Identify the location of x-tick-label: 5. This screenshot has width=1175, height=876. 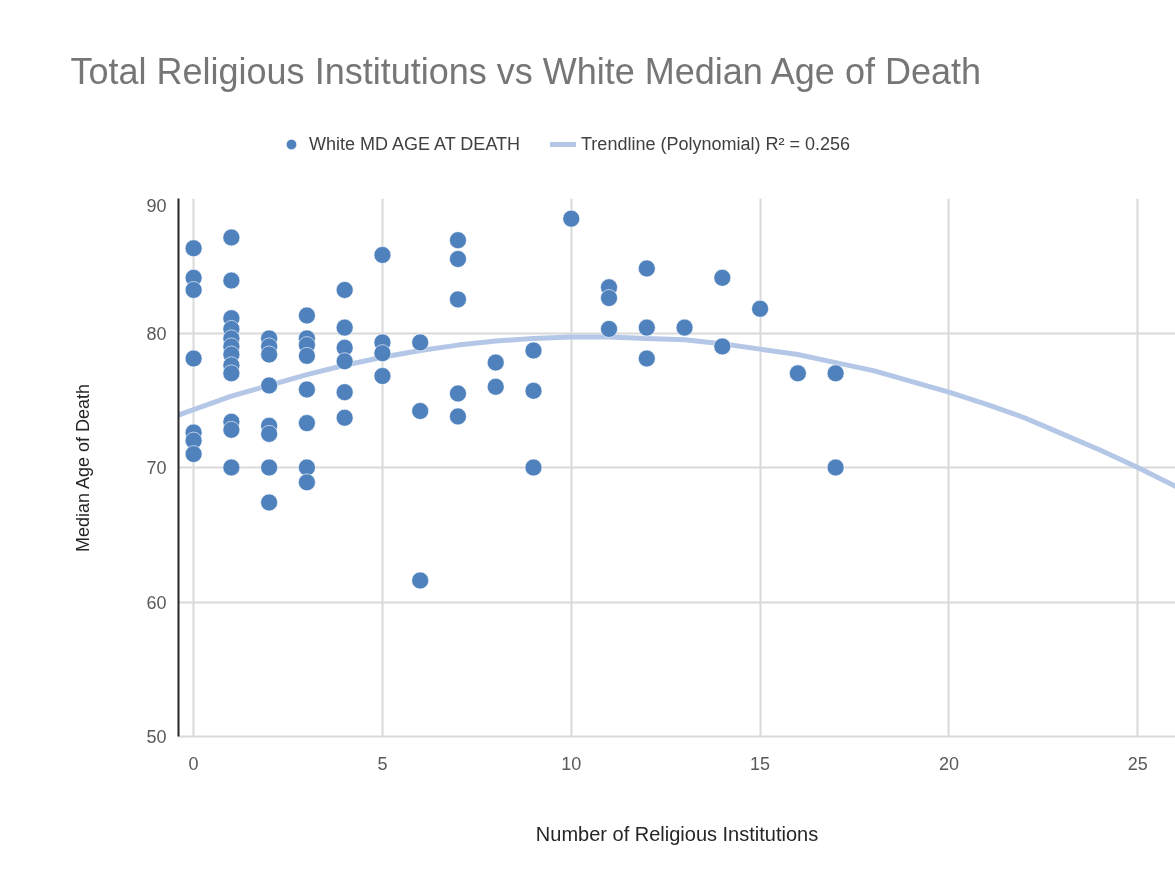
(382, 763).